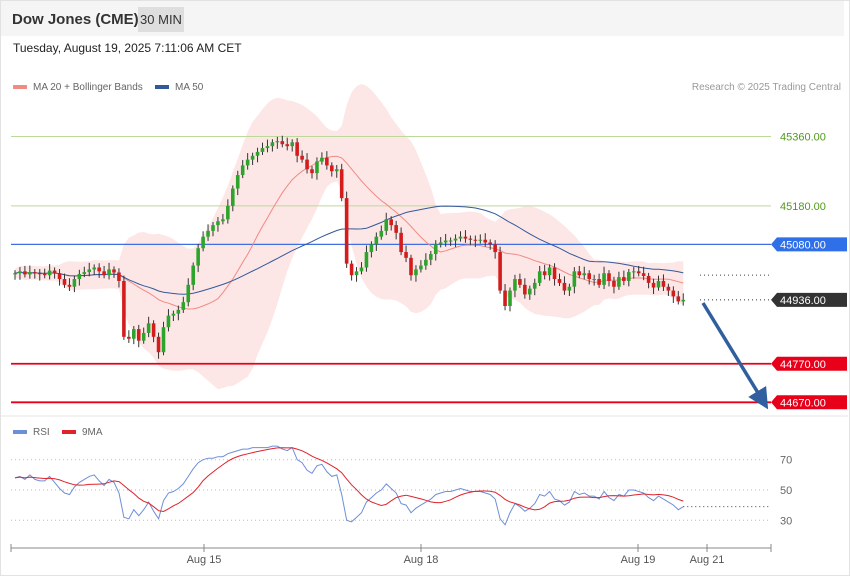  What do you see at coordinates (127, 48) in the screenshot?
I see `chart-timestamp: Tuesday, August 19, 2025 7:11:06 AM CET` at bounding box center [127, 48].